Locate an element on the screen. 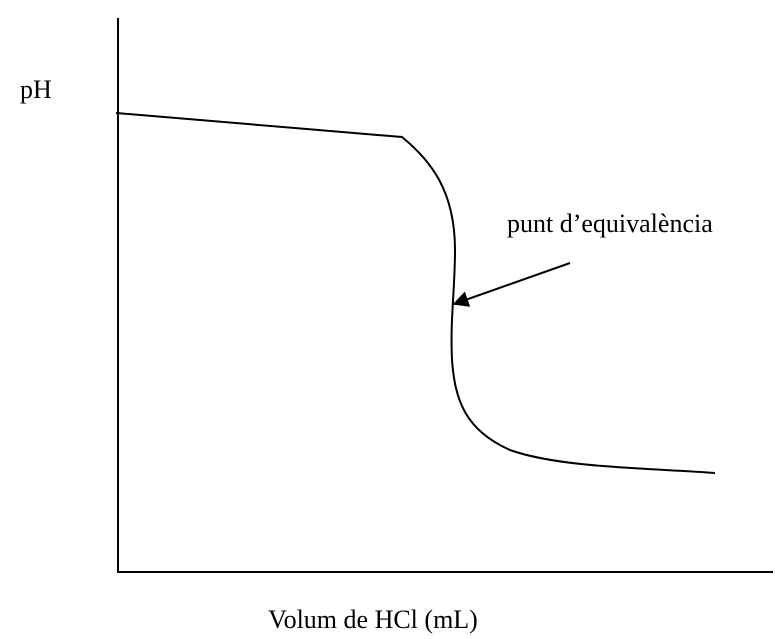  annotation-arrow is located at coordinates (511, 284).